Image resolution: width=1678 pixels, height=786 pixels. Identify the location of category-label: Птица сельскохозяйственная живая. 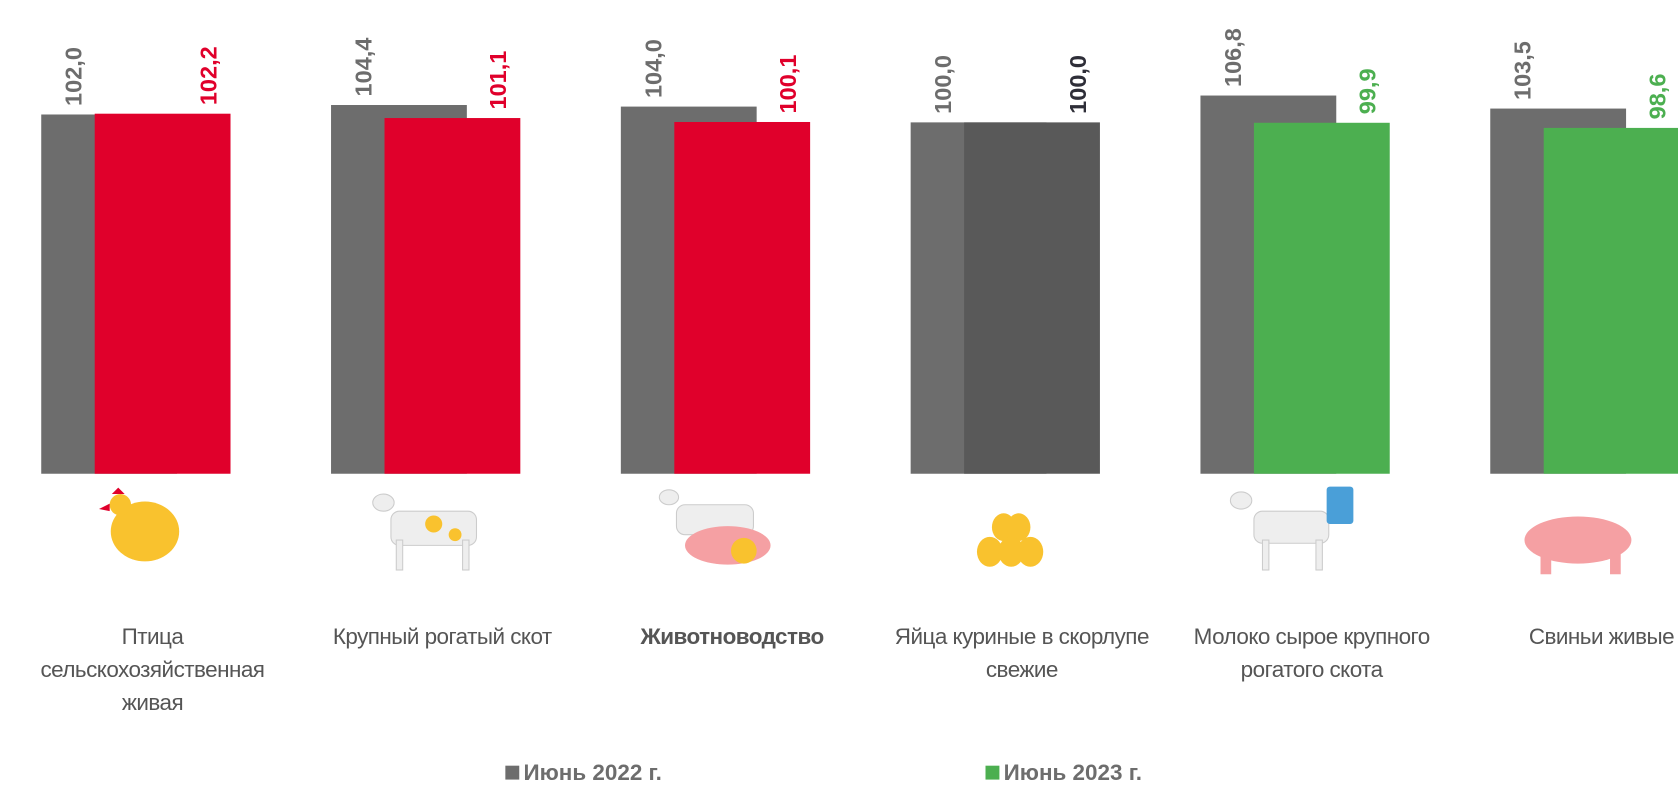
(152, 670).